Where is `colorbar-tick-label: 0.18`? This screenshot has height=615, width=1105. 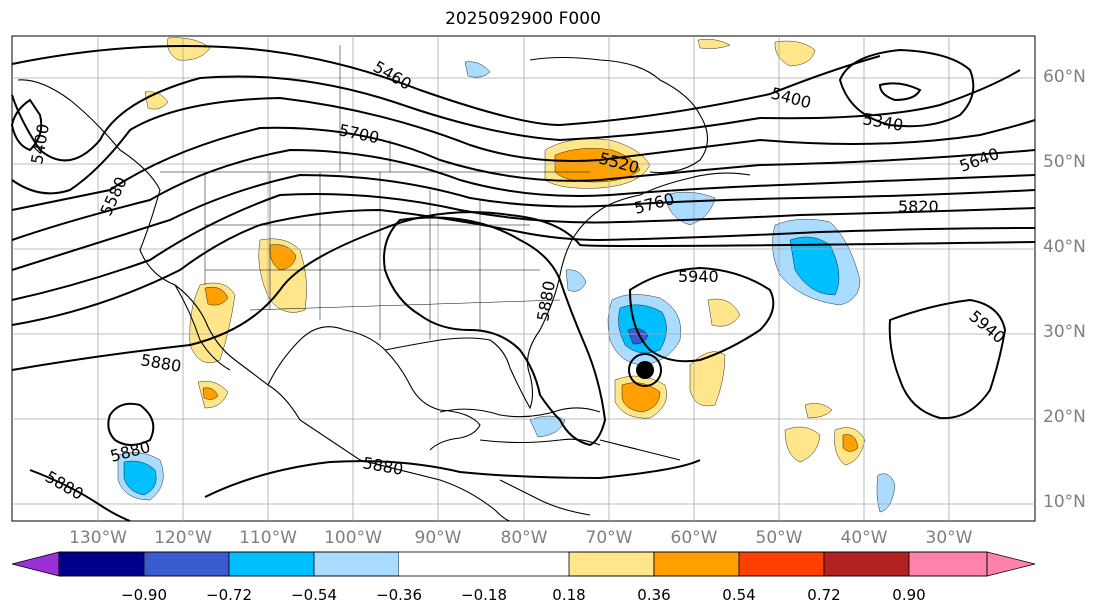 colorbar-tick-label: 0.18 is located at coordinates (569, 595).